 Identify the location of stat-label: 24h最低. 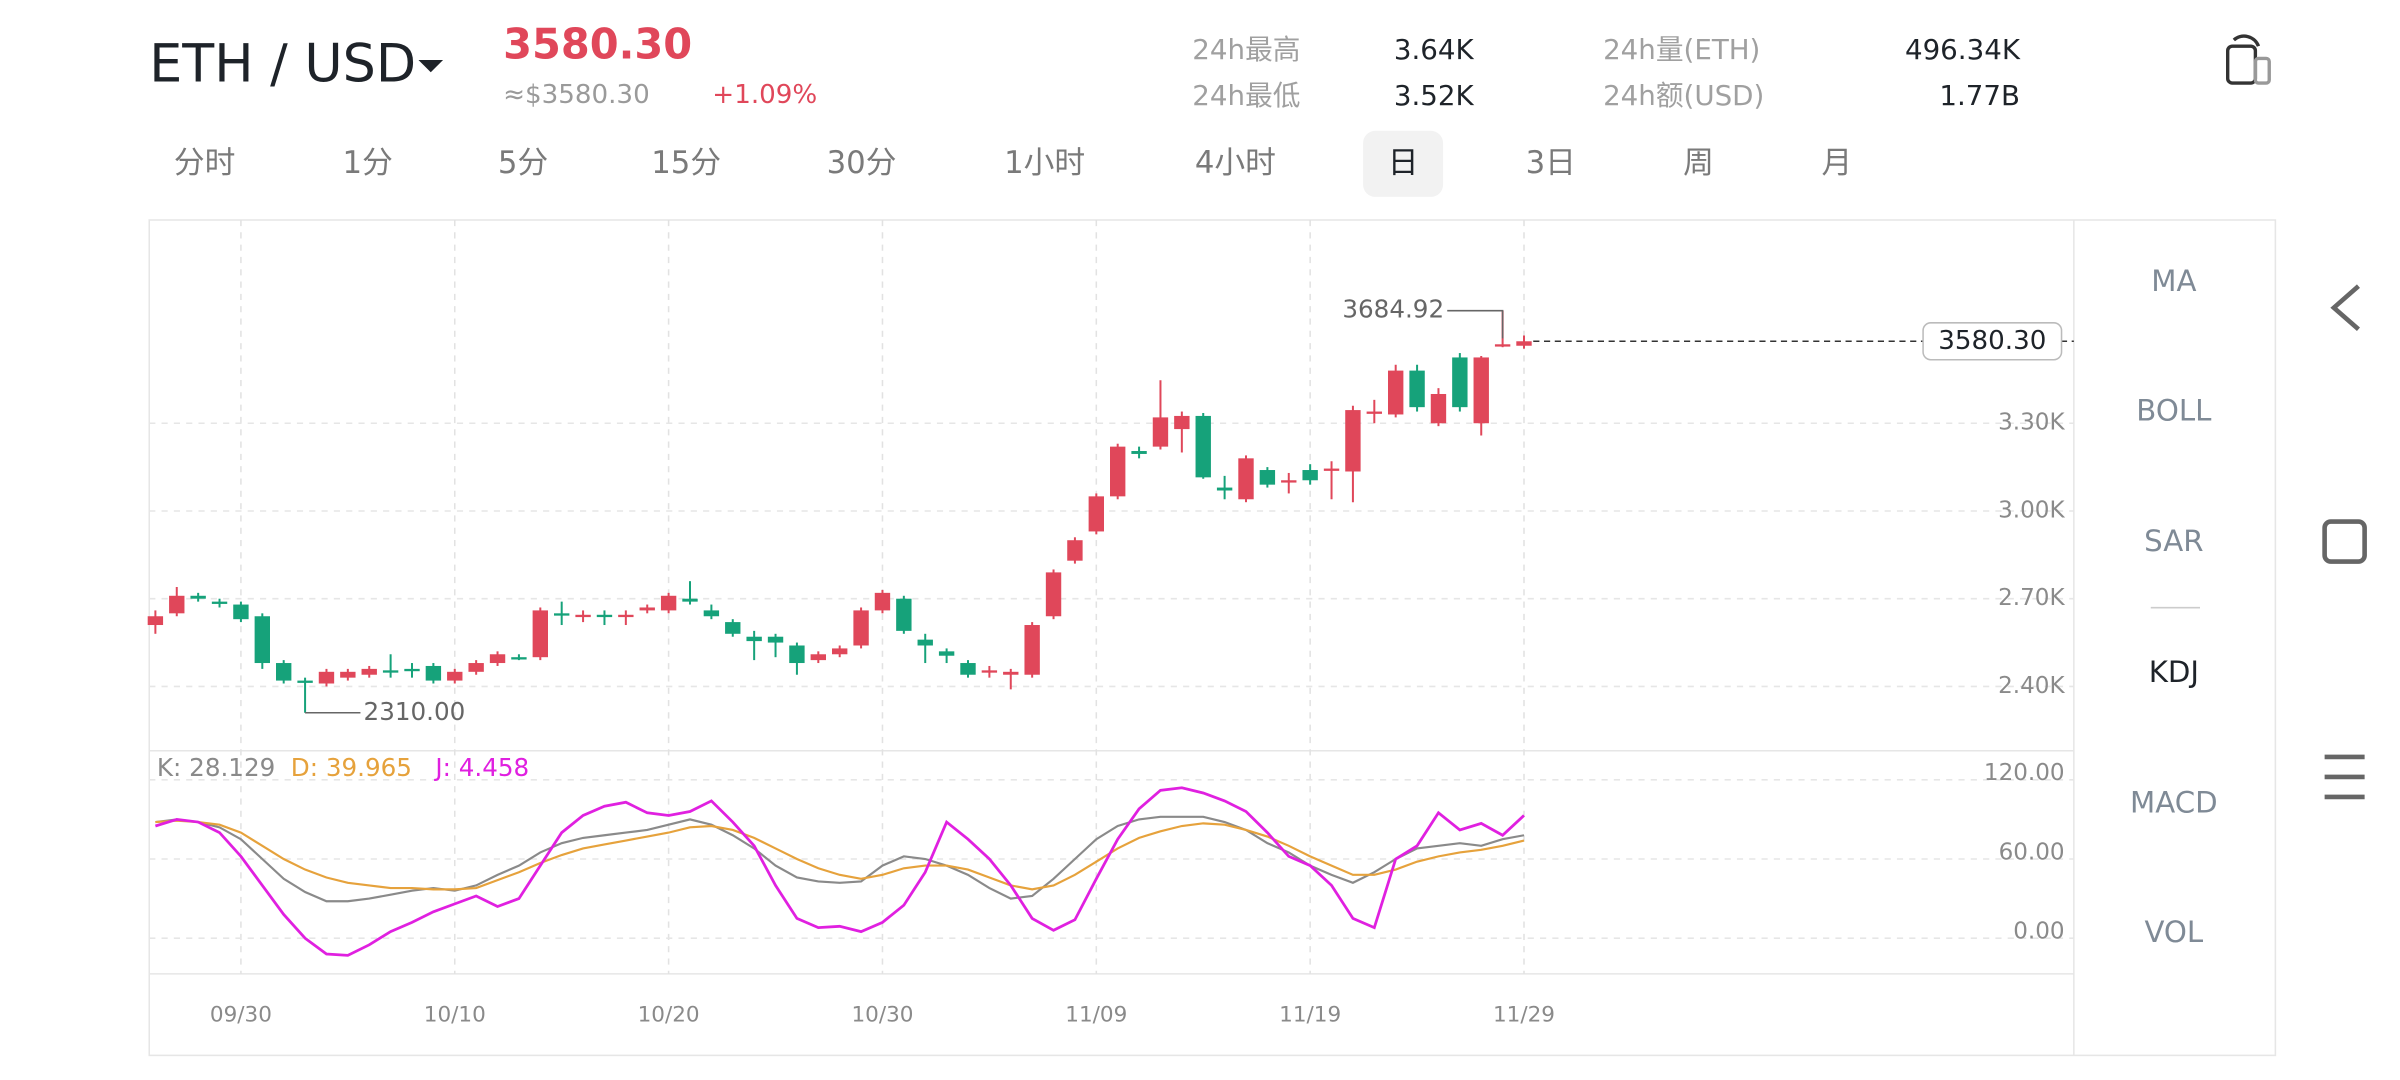
(1246, 95).